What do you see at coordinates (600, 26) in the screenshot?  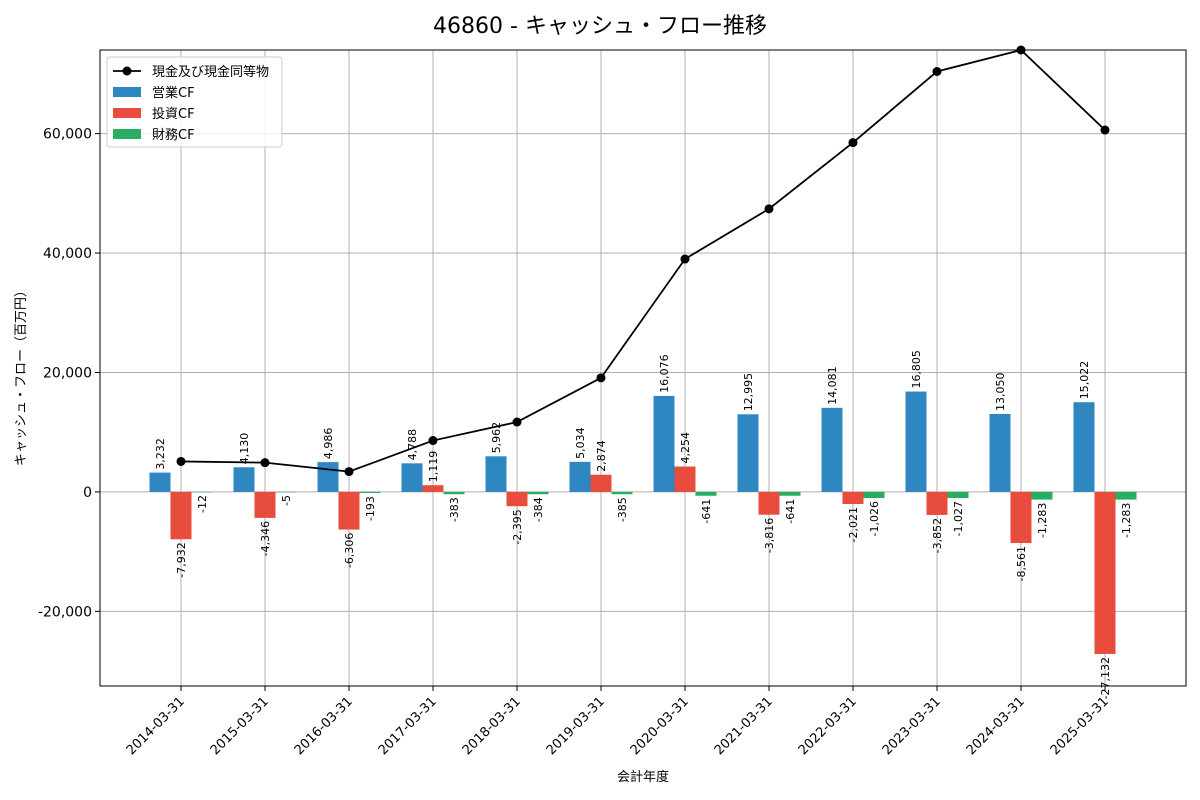 I see `chart-title: 46860 - キャッシュ・フロー推移` at bounding box center [600, 26].